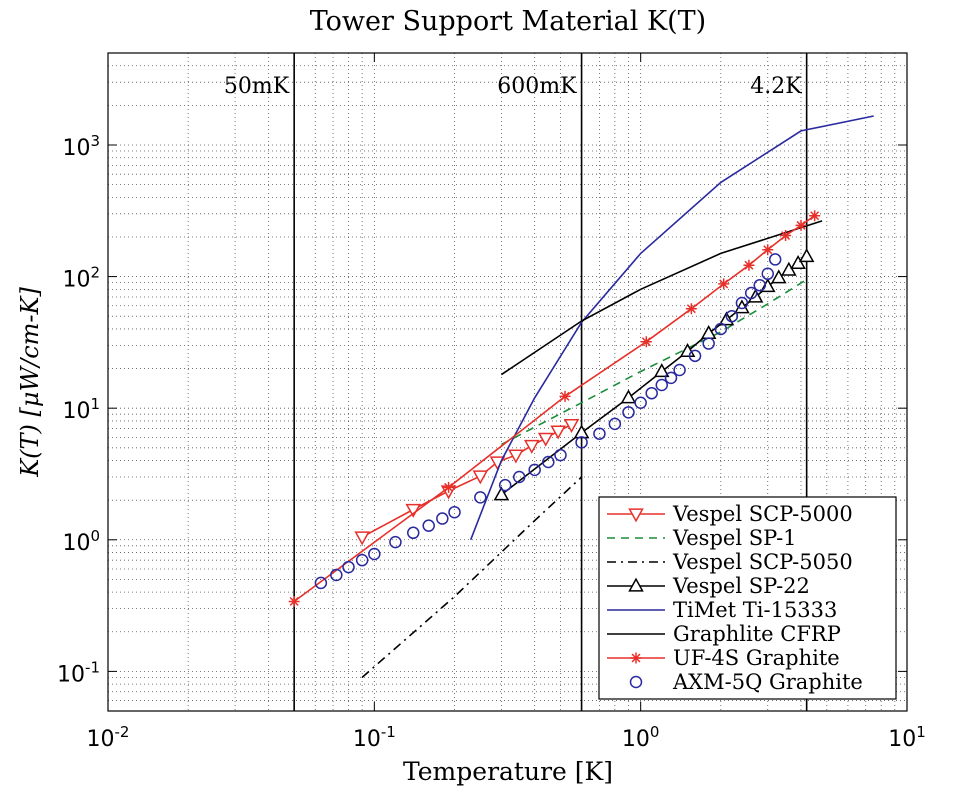 The width and height of the screenshot is (957, 791). I want to click on reference-line-label: 4.2K, so click(776, 86).